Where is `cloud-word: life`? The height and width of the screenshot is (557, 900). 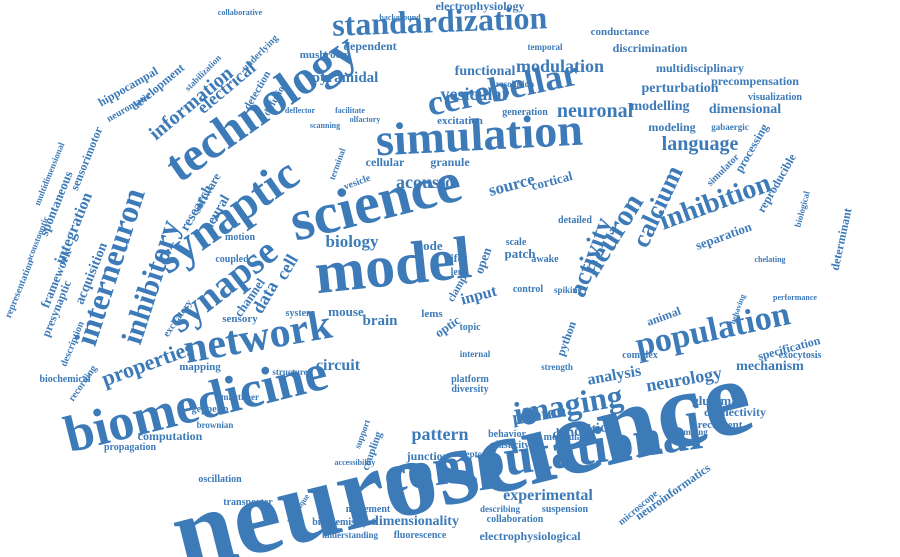 cloud-word: life is located at coordinates (455, 258).